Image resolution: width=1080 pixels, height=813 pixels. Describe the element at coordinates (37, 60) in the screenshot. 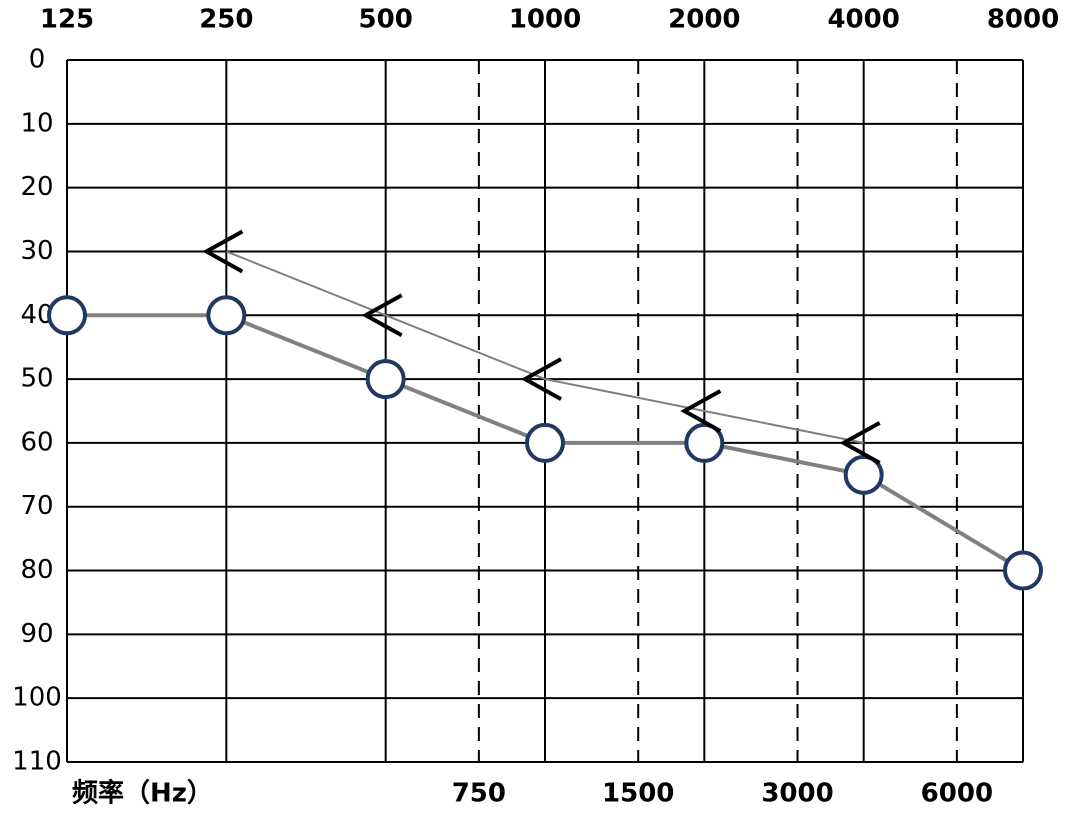

I see `y-tick-label: 0` at that location.